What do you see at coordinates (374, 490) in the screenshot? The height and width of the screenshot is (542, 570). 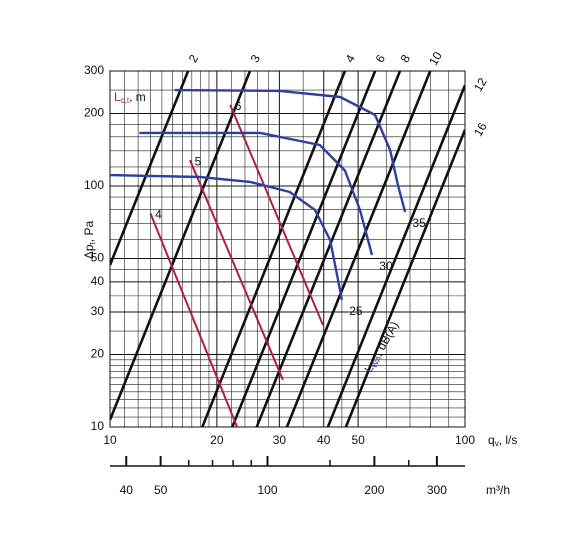 I see `x2-tick-label: 200` at bounding box center [374, 490].